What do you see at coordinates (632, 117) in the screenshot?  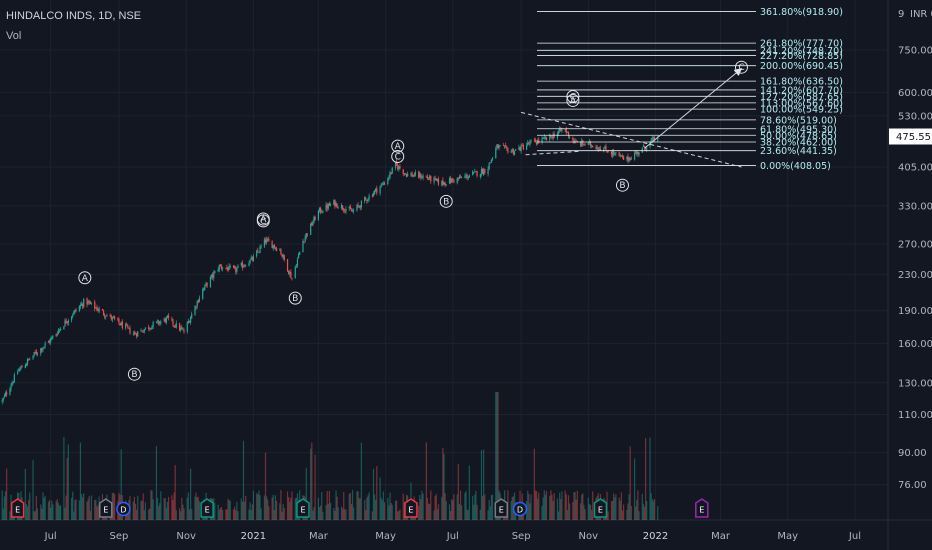 I see `trendlines` at bounding box center [632, 117].